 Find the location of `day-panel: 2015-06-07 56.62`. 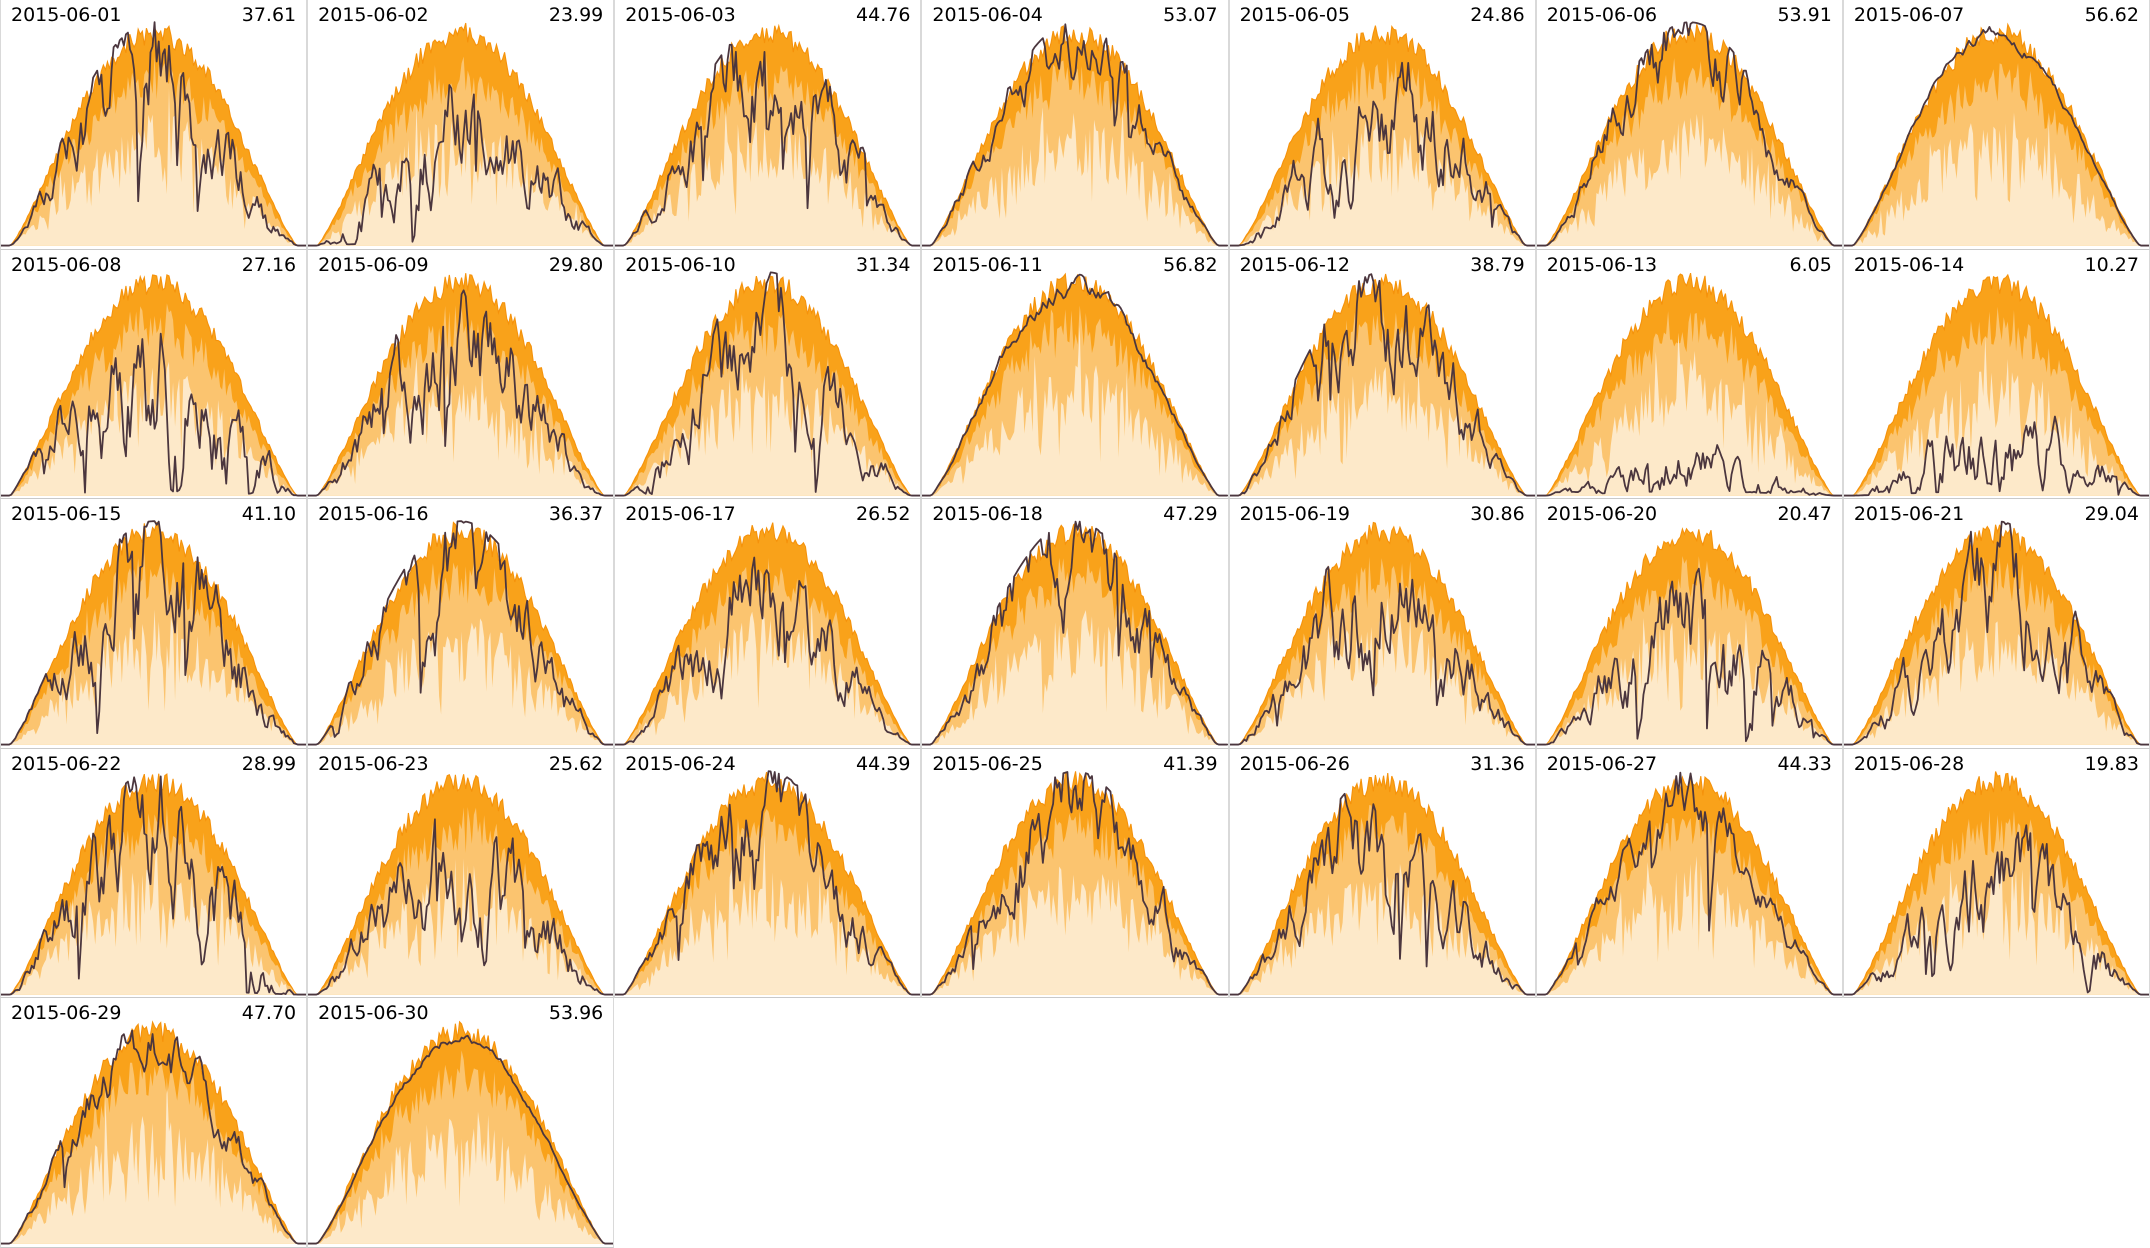

day-panel: 2015-06-07 56.62 is located at coordinates (1996, 125).